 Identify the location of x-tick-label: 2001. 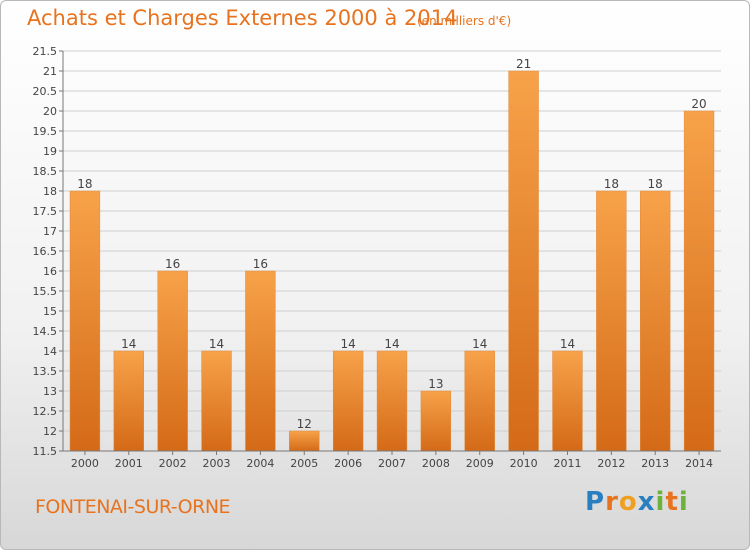
(129, 463).